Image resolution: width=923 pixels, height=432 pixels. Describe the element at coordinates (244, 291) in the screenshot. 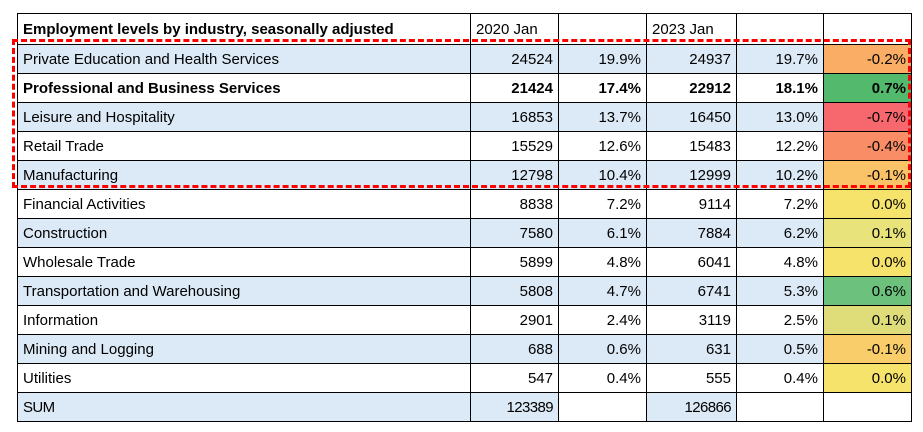

I see `industry-label-cell: Transportation and Warehousing` at that location.